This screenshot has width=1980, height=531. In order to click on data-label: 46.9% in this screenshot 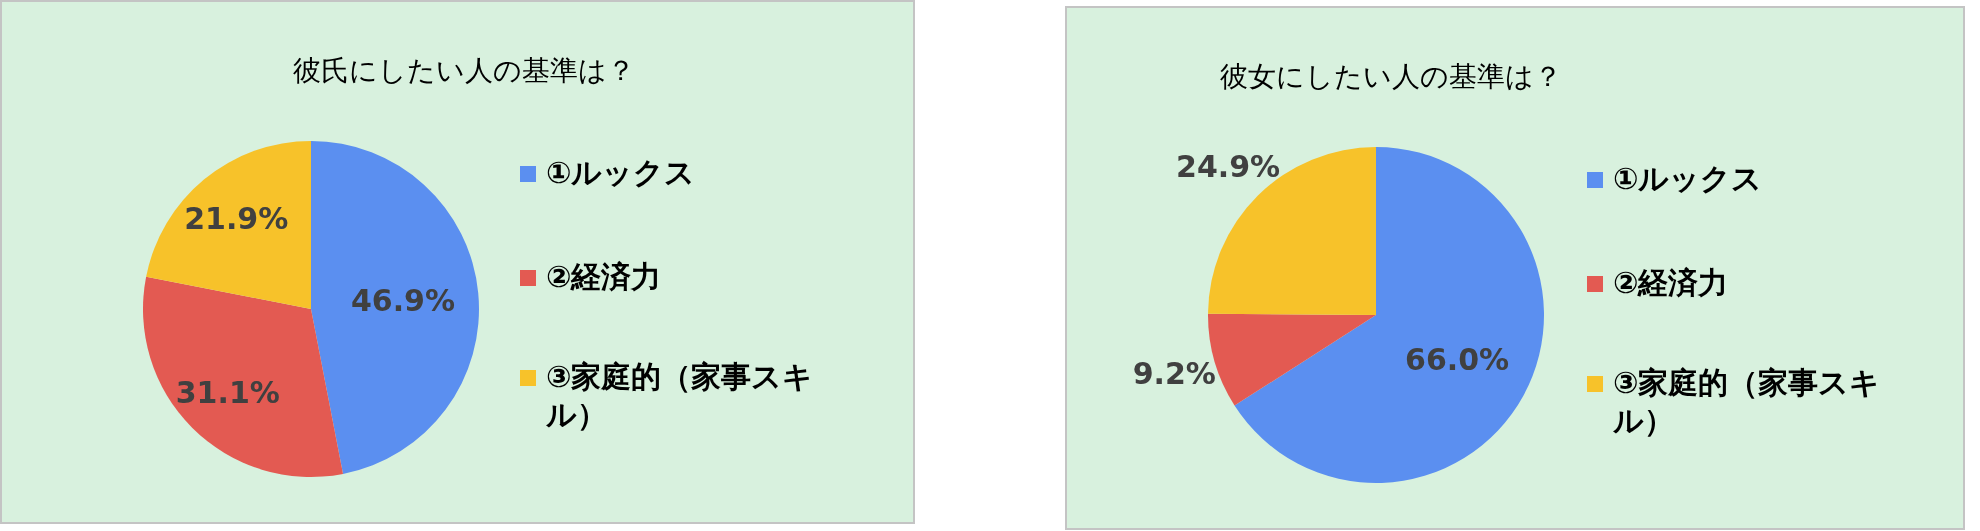, I will do `click(403, 301)`.